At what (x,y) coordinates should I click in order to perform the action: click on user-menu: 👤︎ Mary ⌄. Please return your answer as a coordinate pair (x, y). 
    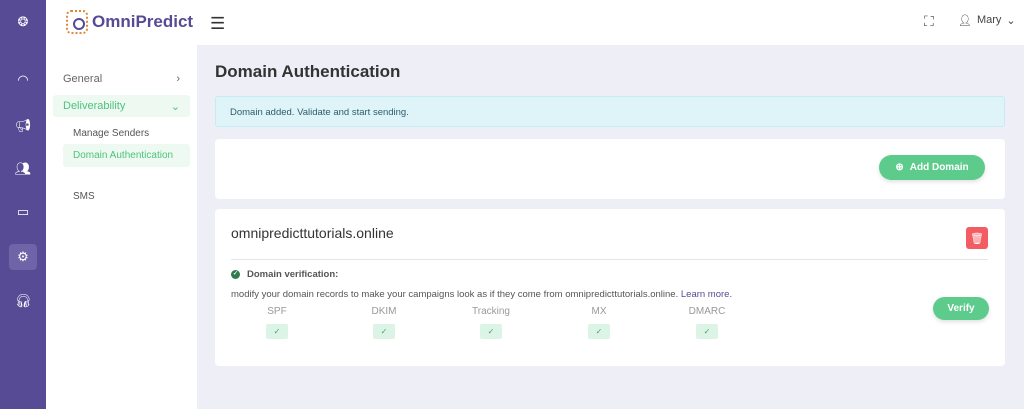
    Looking at the image, I should click on (987, 20).